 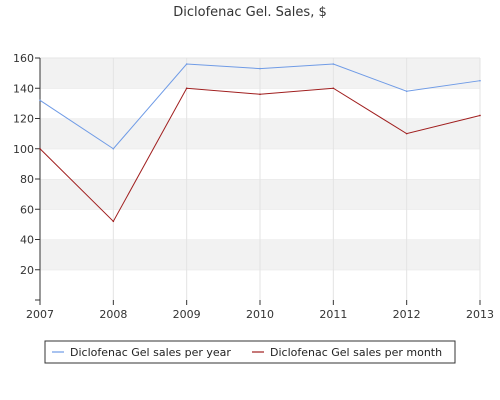 I want to click on y-tick-label: 160, so click(x=23, y=58).